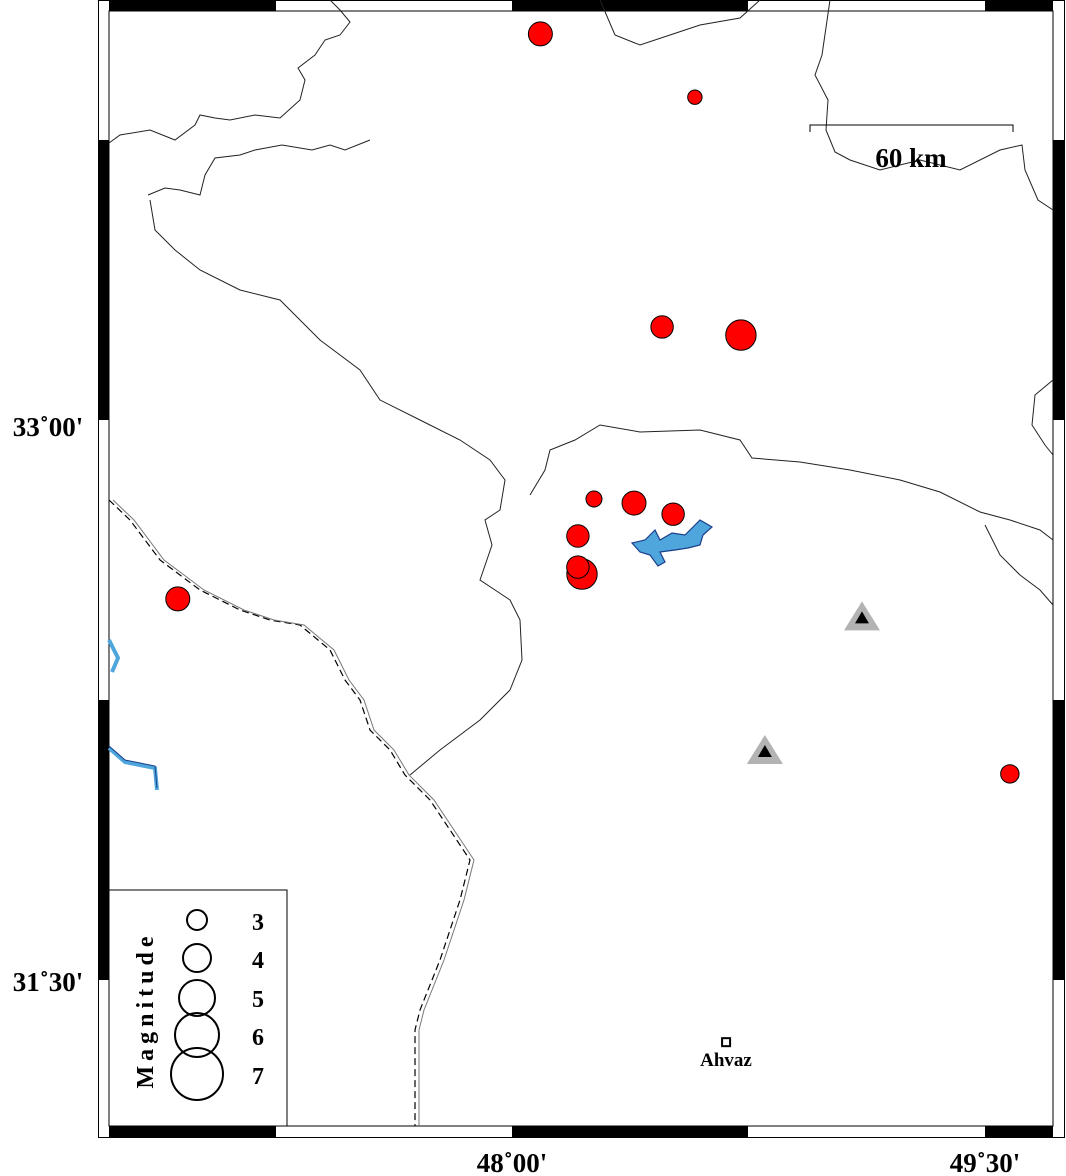 This screenshot has height=1176, width=1066. I want to click on legend-label-3: 3, so click(258, 923).